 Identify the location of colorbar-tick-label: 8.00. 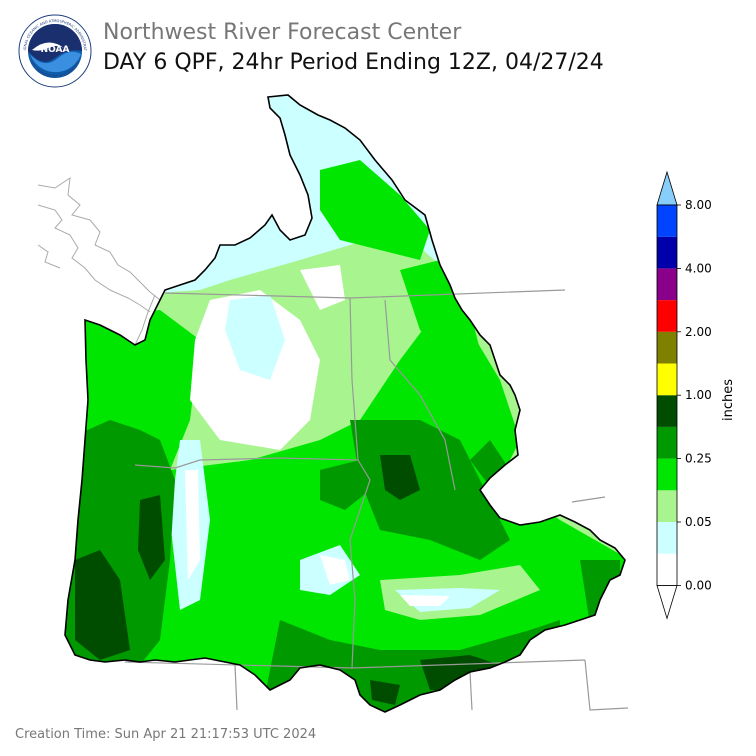
(698, 205).